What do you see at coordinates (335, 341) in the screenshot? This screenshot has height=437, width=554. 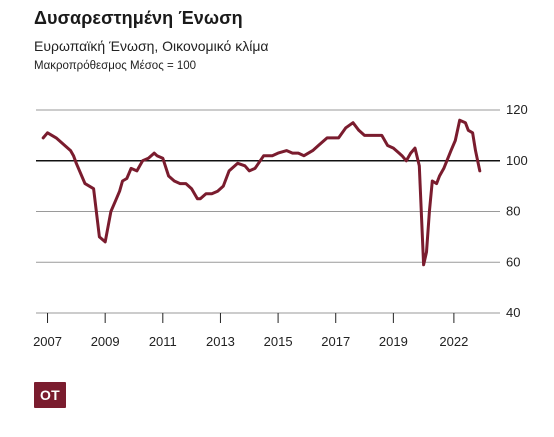 I see `x-tick-label: 2017` at bounding box center [335, 341].